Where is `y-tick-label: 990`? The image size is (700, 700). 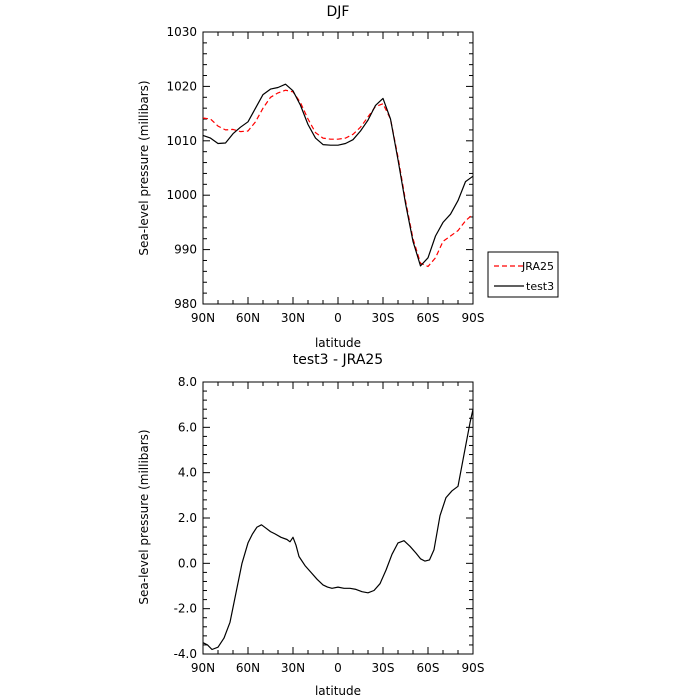 y-tick-label: 990 is located at coordinates (185, 250).